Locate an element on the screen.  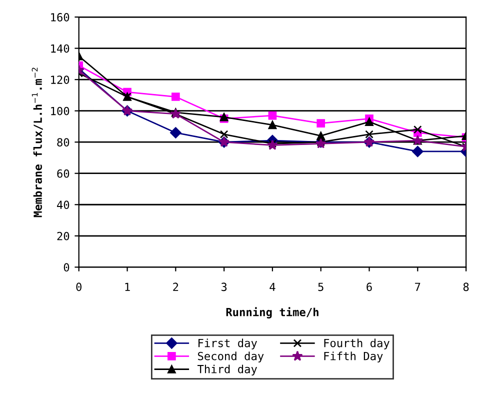
y-tick-label: 0 is located at coordinates (67, 267).